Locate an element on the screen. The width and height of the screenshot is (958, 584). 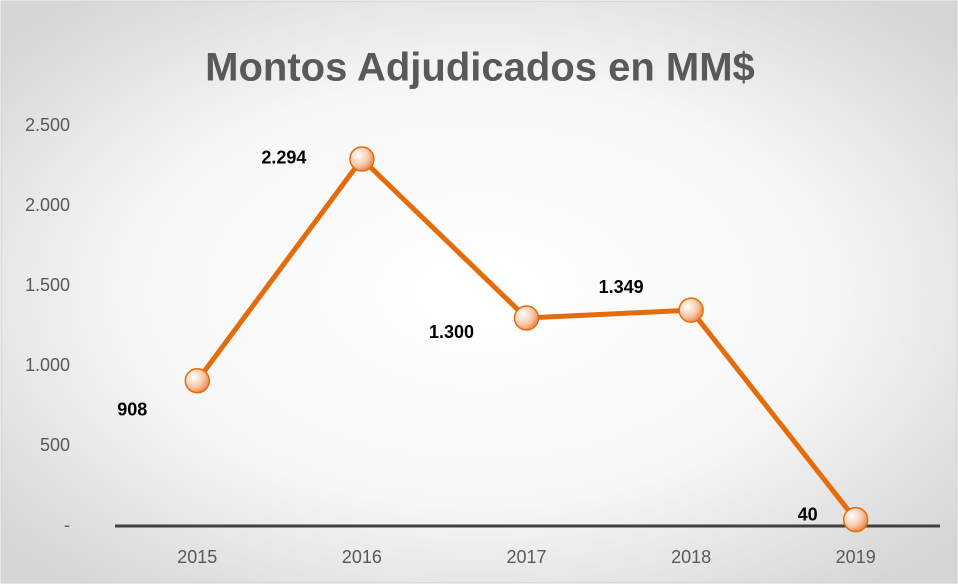
data-label: 2.294 is located at coordinates (283, 158).